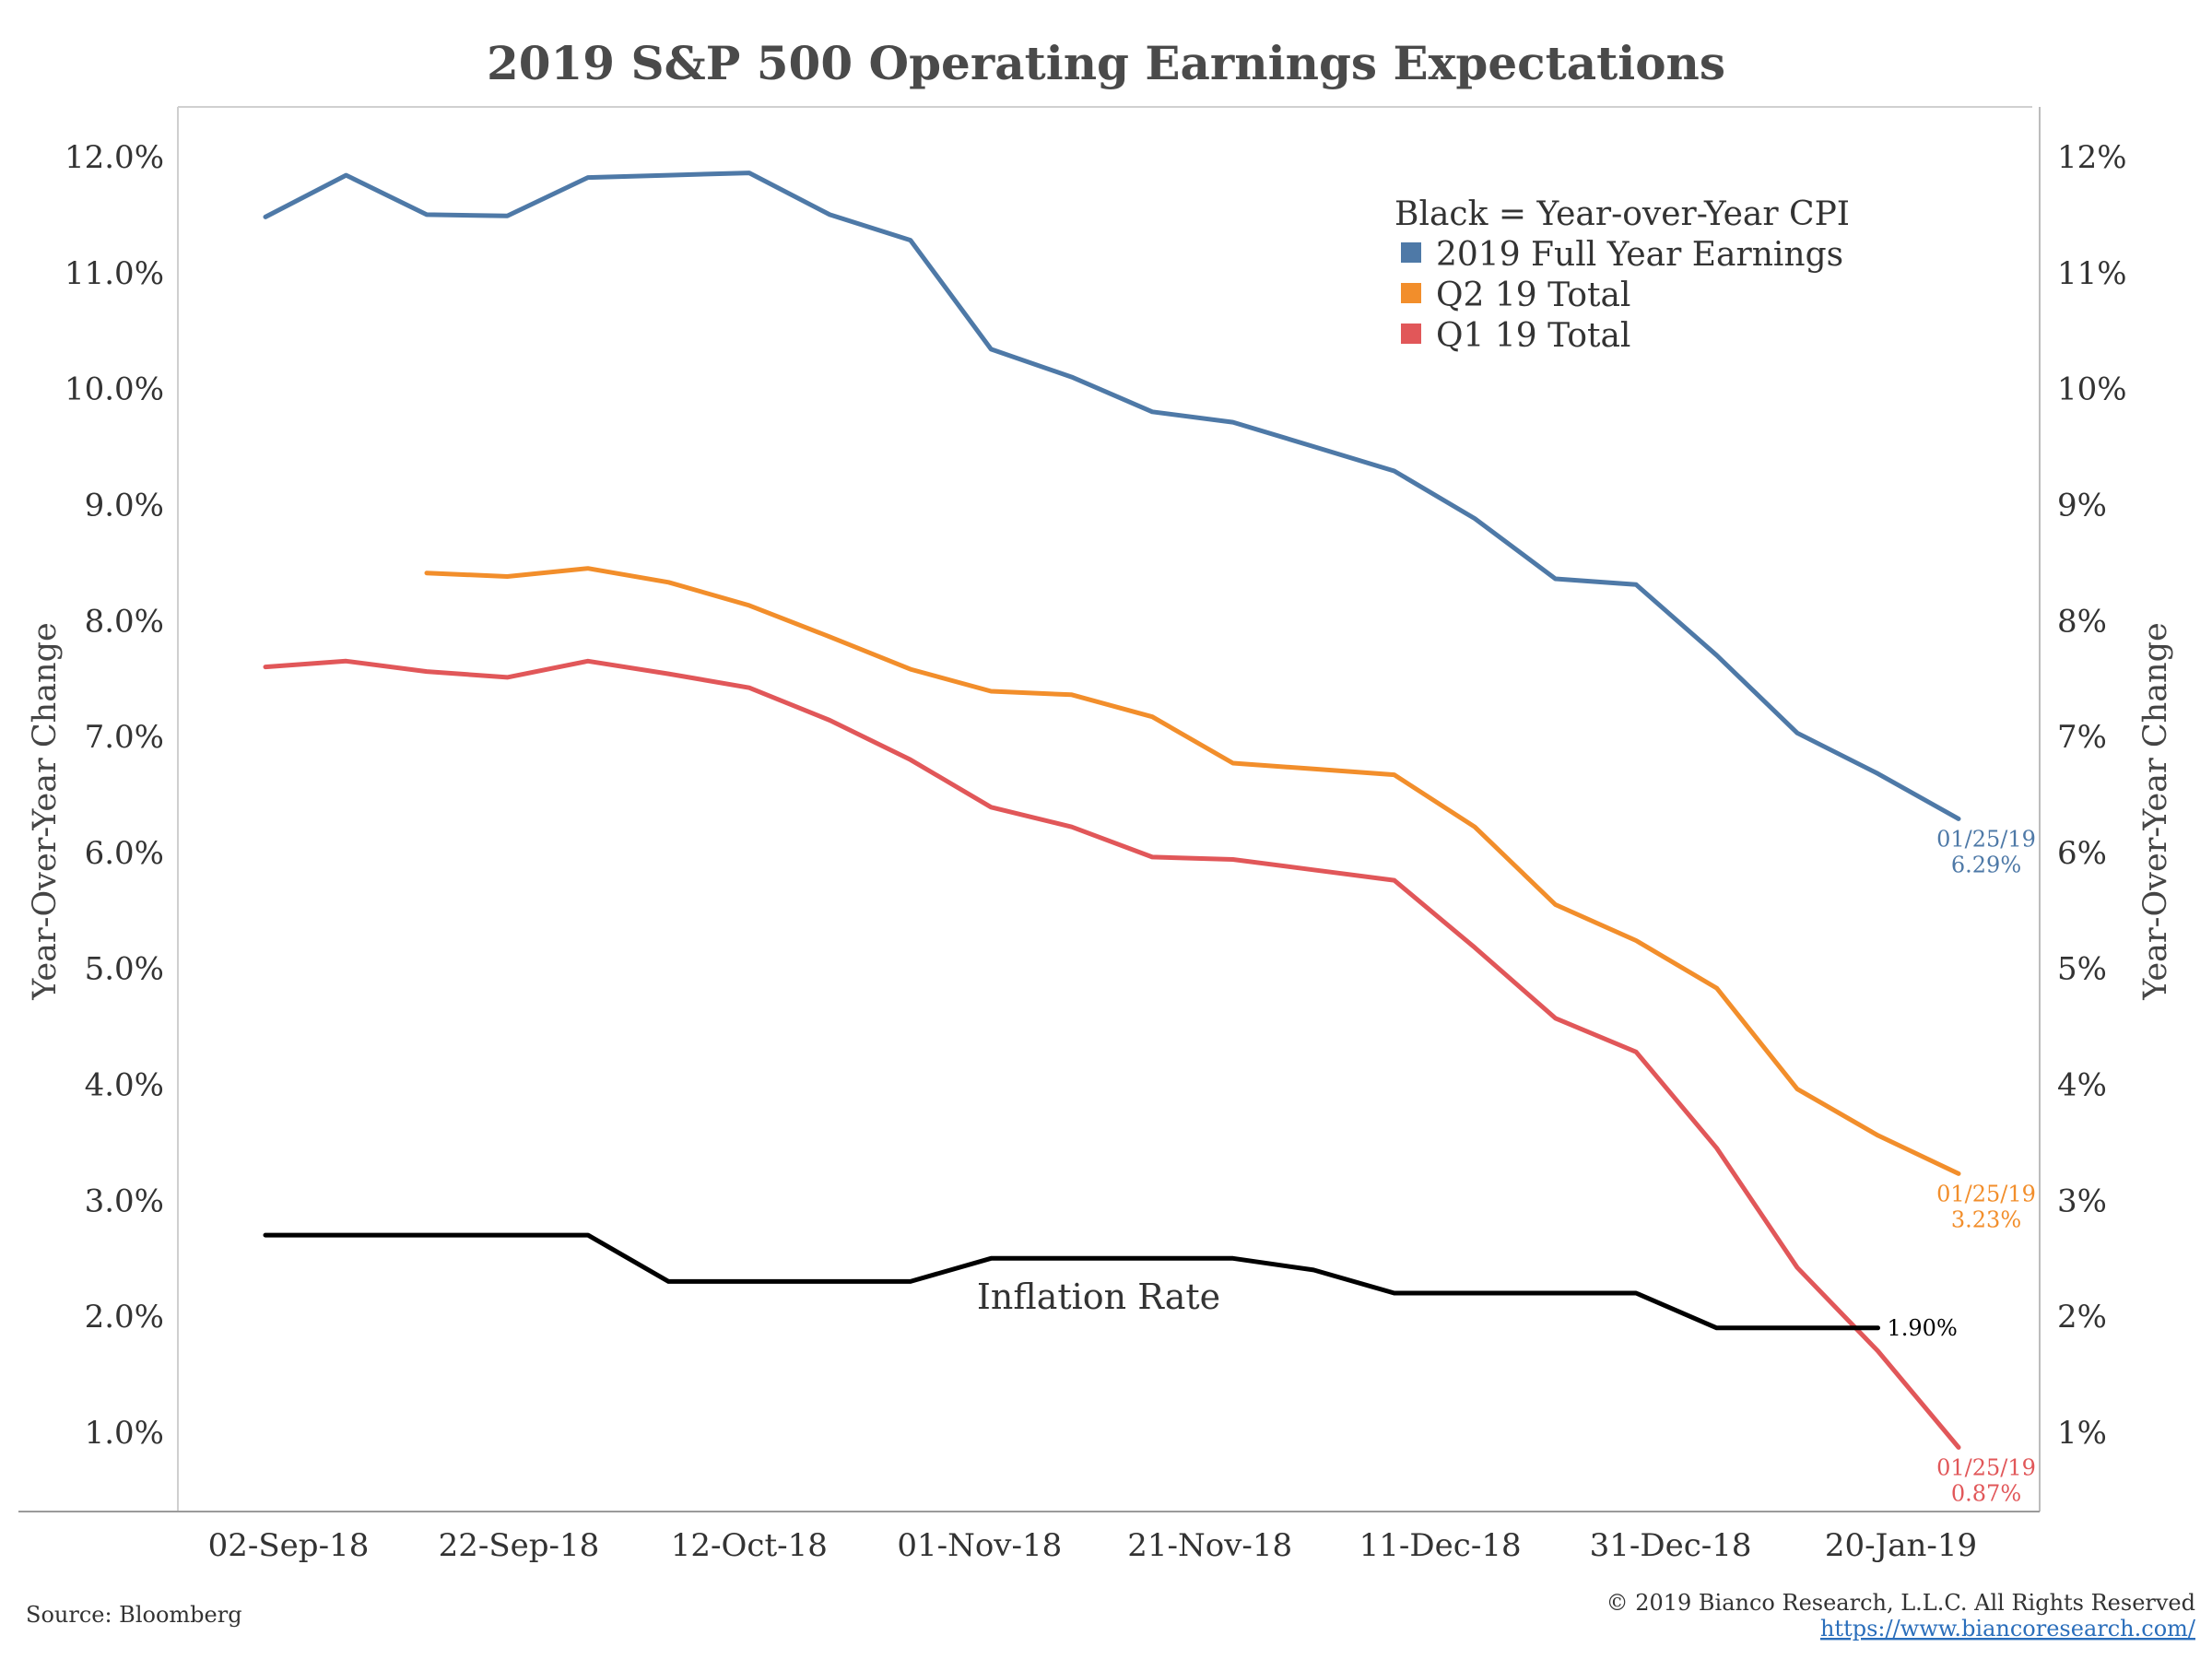 The width and height of the screenshot is (2212, 1659). I want to click on end-label-value: 3.23%, so click(1986, 1219).